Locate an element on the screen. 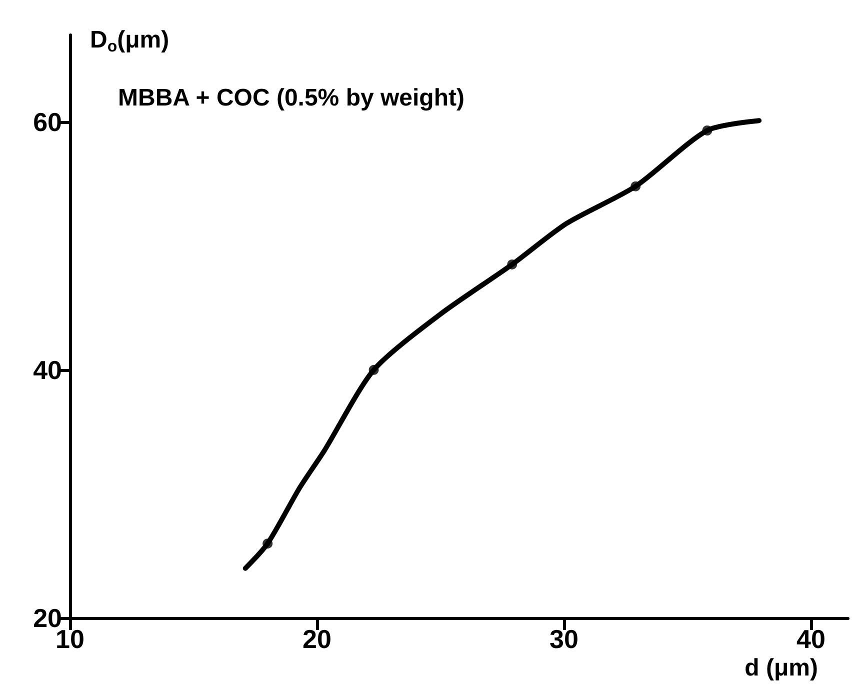 The height and width of the screenshot is (697, 865). annotation: MBBA + COC (0.5% by weight) is located at coordinates (291, 98).